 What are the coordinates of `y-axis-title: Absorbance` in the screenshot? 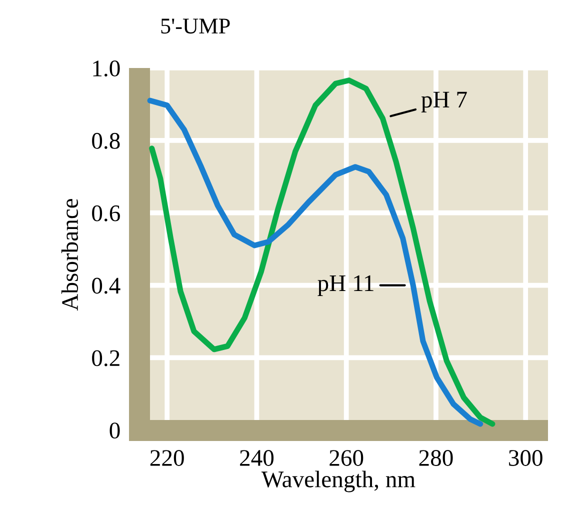 It's located at (69, 254).